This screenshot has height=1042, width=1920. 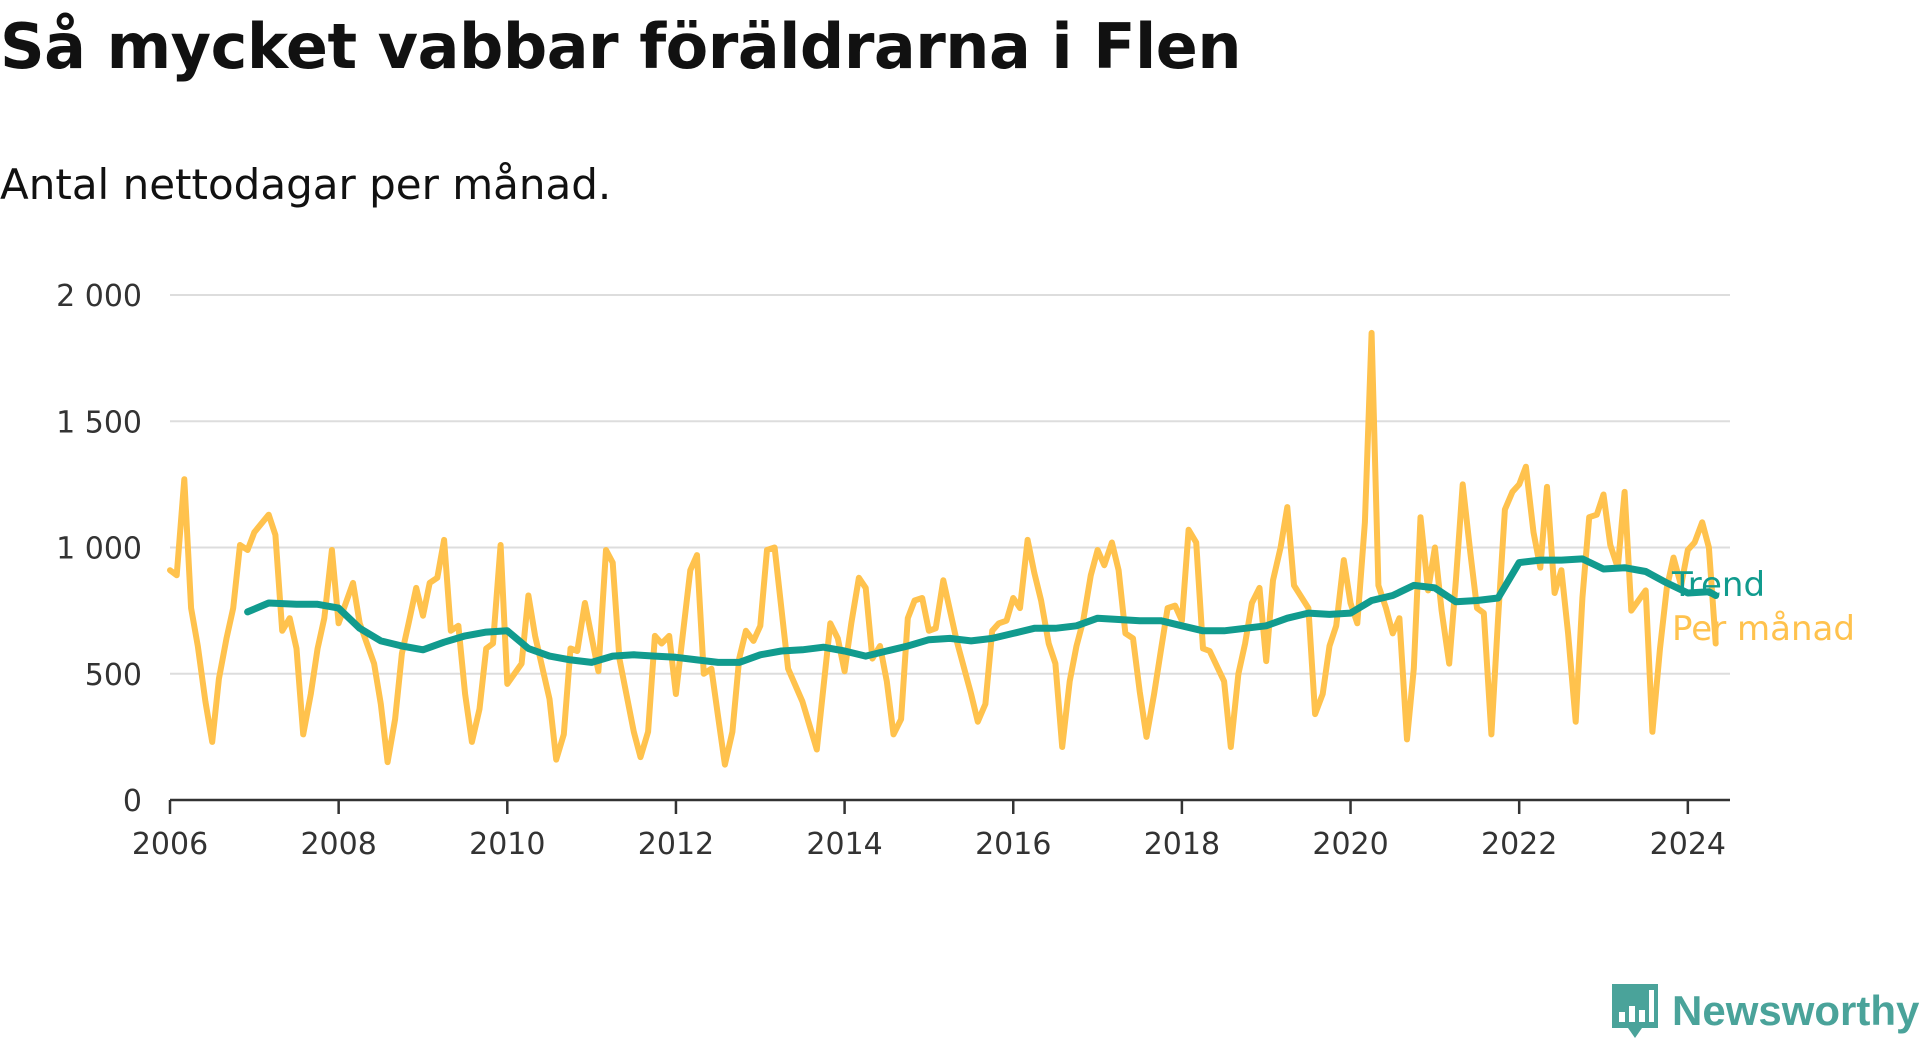 What do you see at coordinates (621, 46) in the screenshot?
I see `chart-title: Så mycket vabbar föräldrarna i Flen` at bounding box center [621, 46].